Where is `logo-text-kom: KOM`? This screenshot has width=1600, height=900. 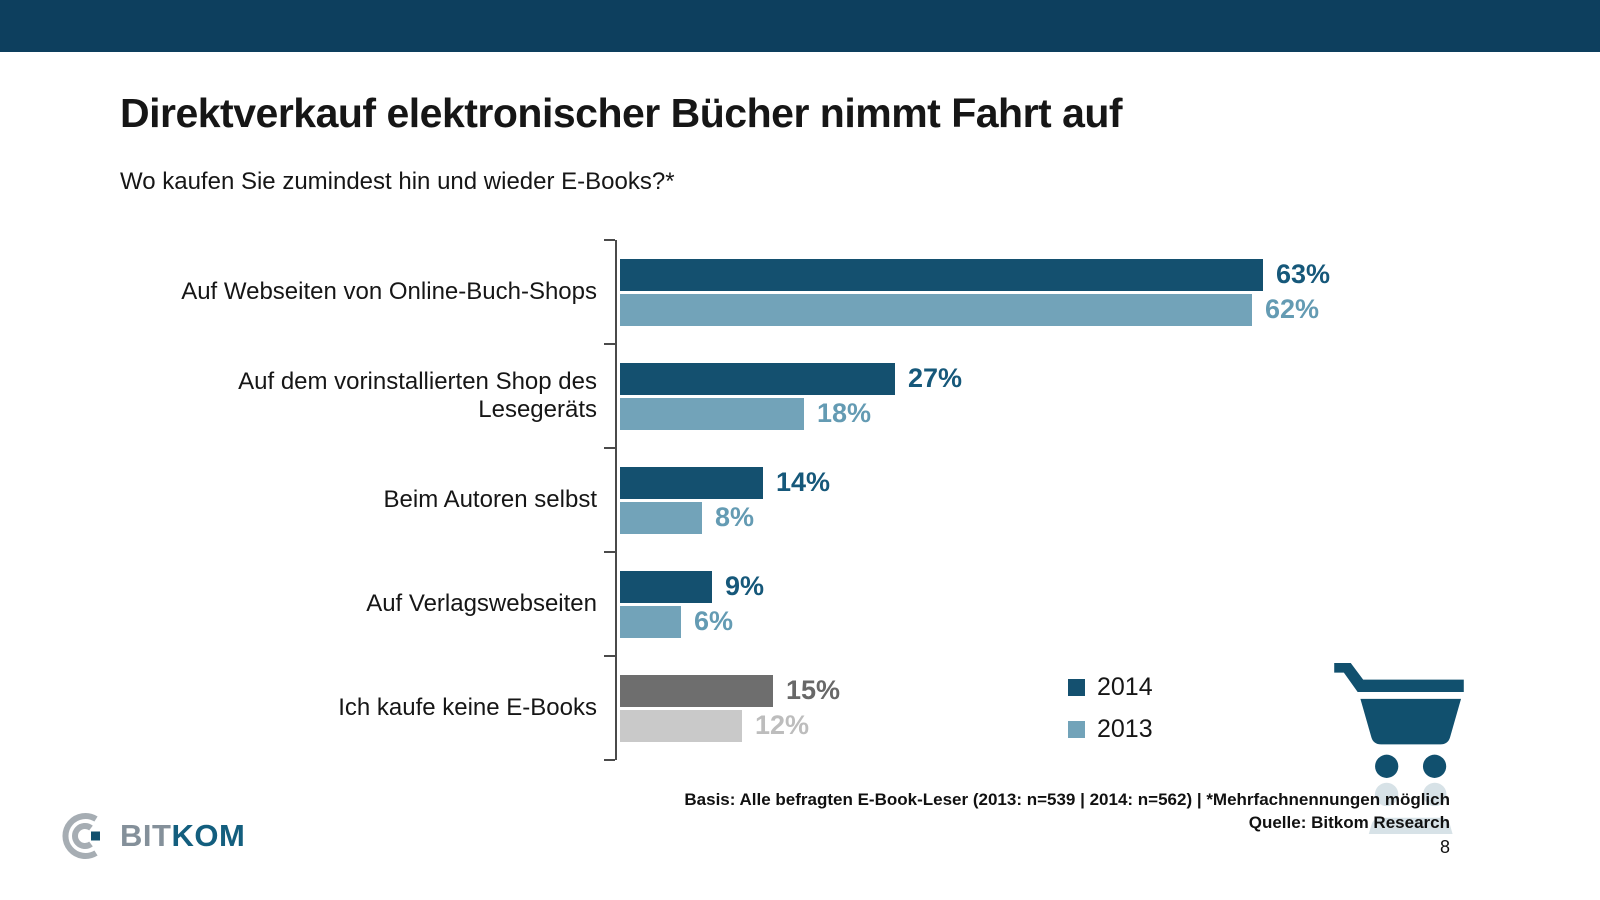
logo-text-kom: KOM is located at coordinates (208, 835).